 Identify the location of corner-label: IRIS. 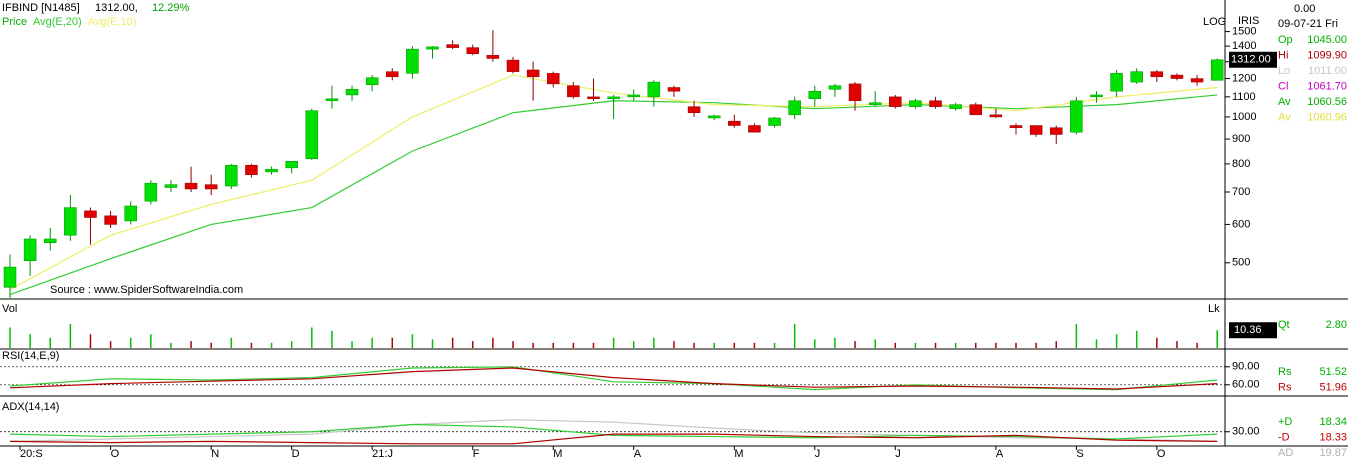
(1248, 21).